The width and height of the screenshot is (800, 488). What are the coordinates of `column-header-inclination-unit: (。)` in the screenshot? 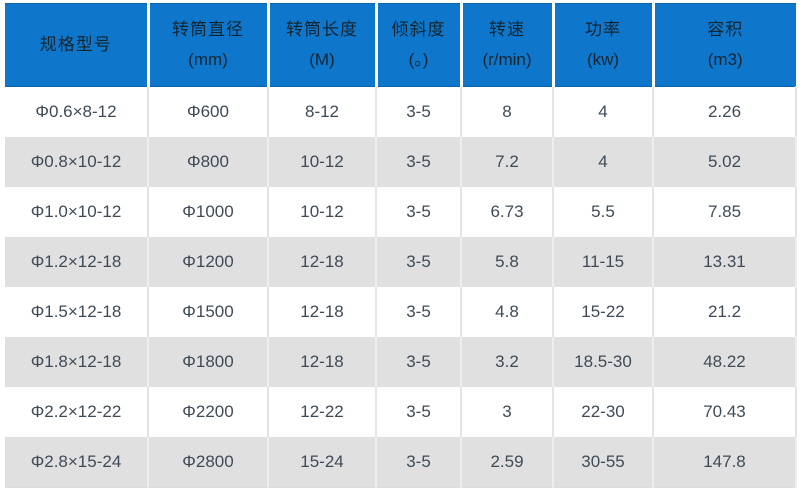 It's located at (418, 59).